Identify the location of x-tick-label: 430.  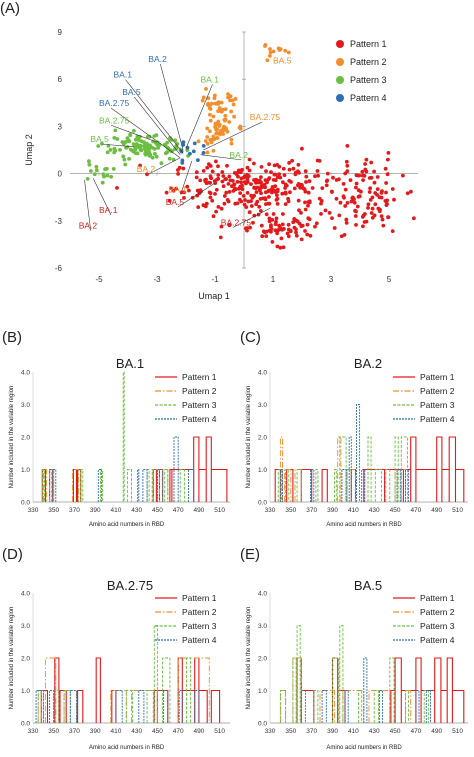
(136, 510).